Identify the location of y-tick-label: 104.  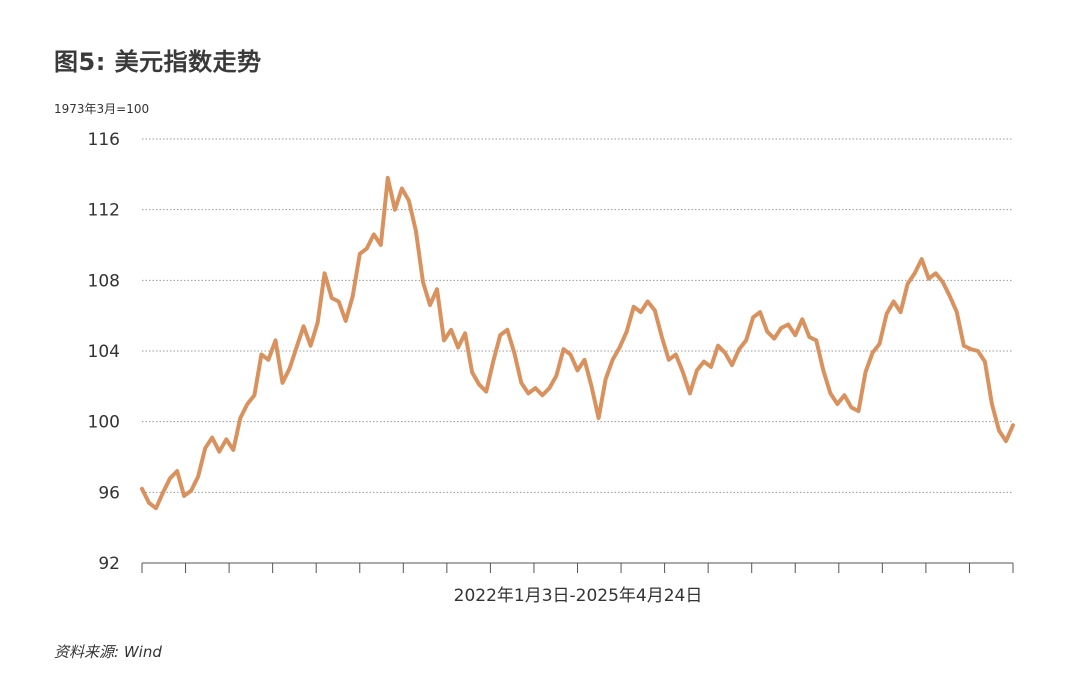
(104, 352).